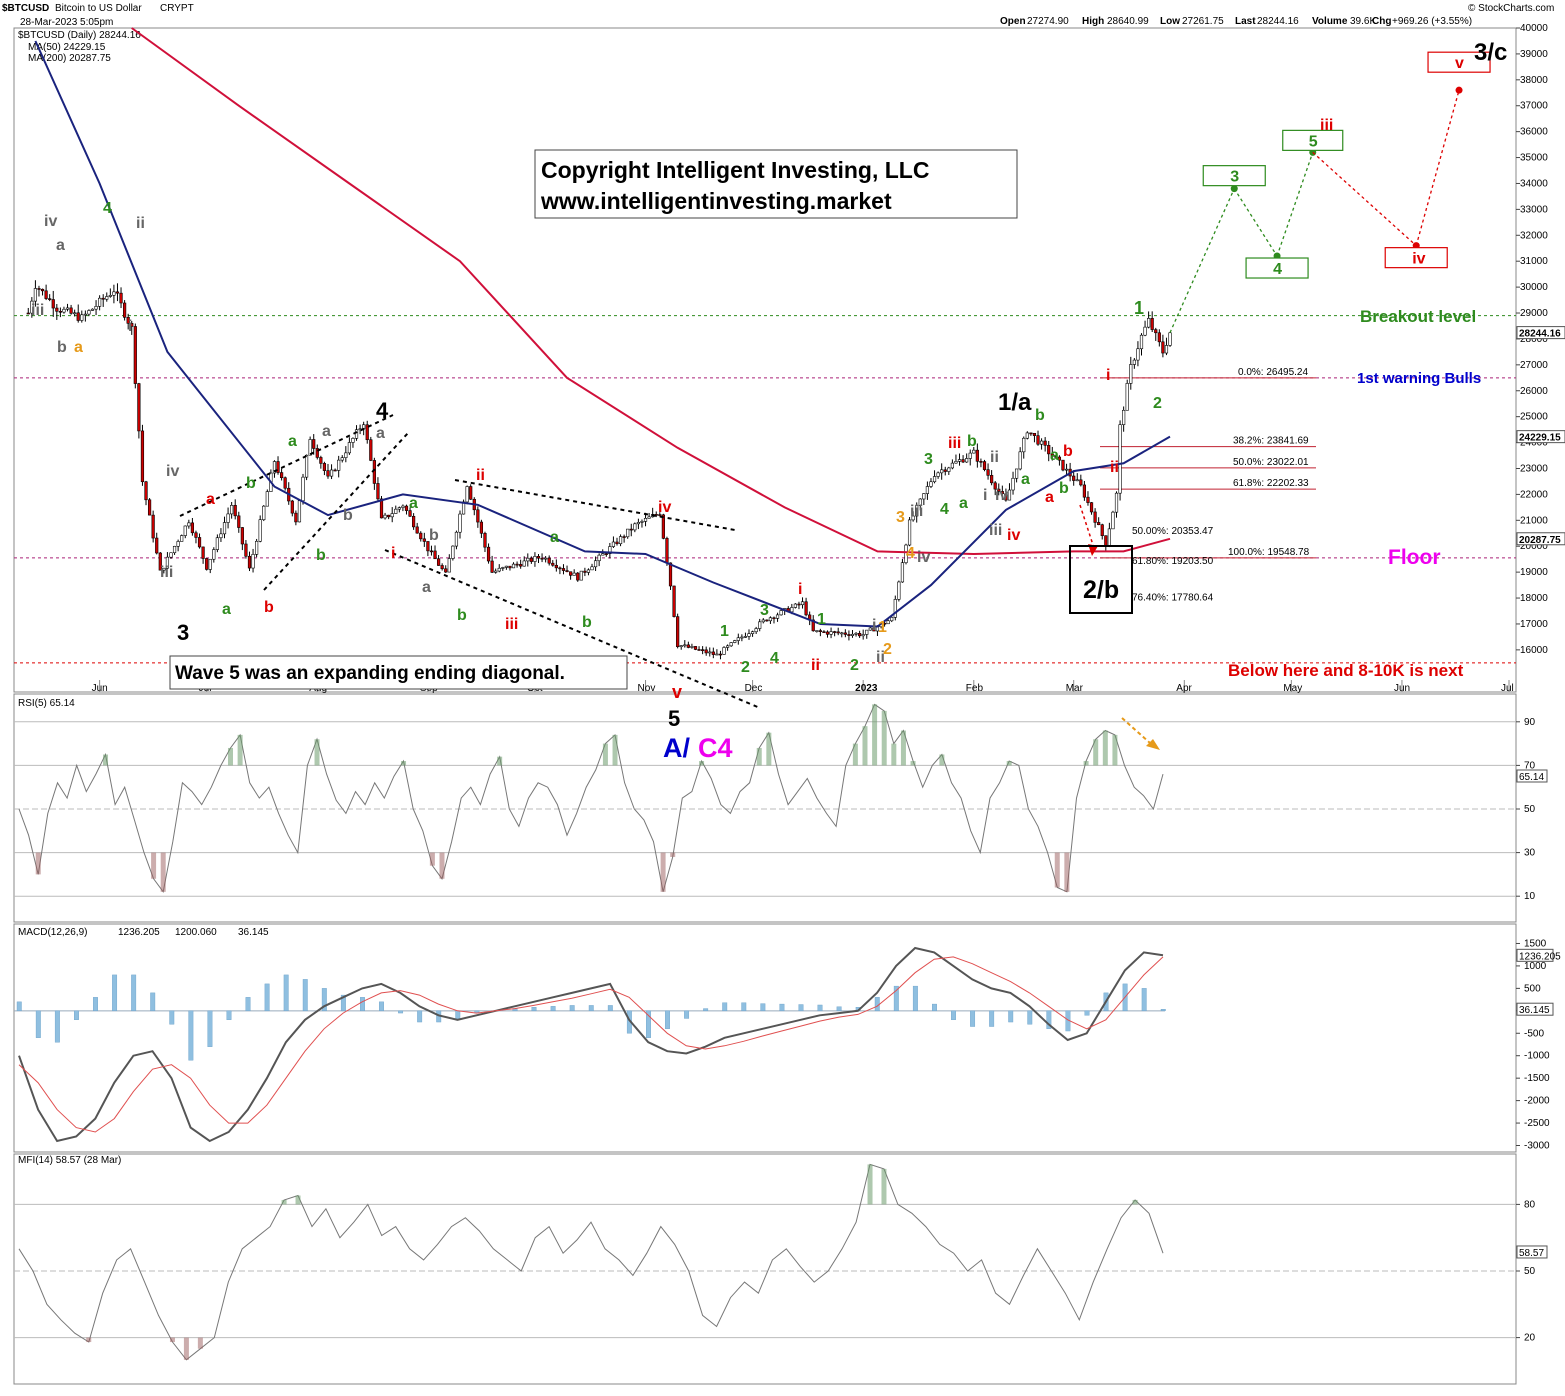 Image resolution: width=1565 pixels, height=1396 pixels. I want to click on wave-label: 3, so click(900, 517).